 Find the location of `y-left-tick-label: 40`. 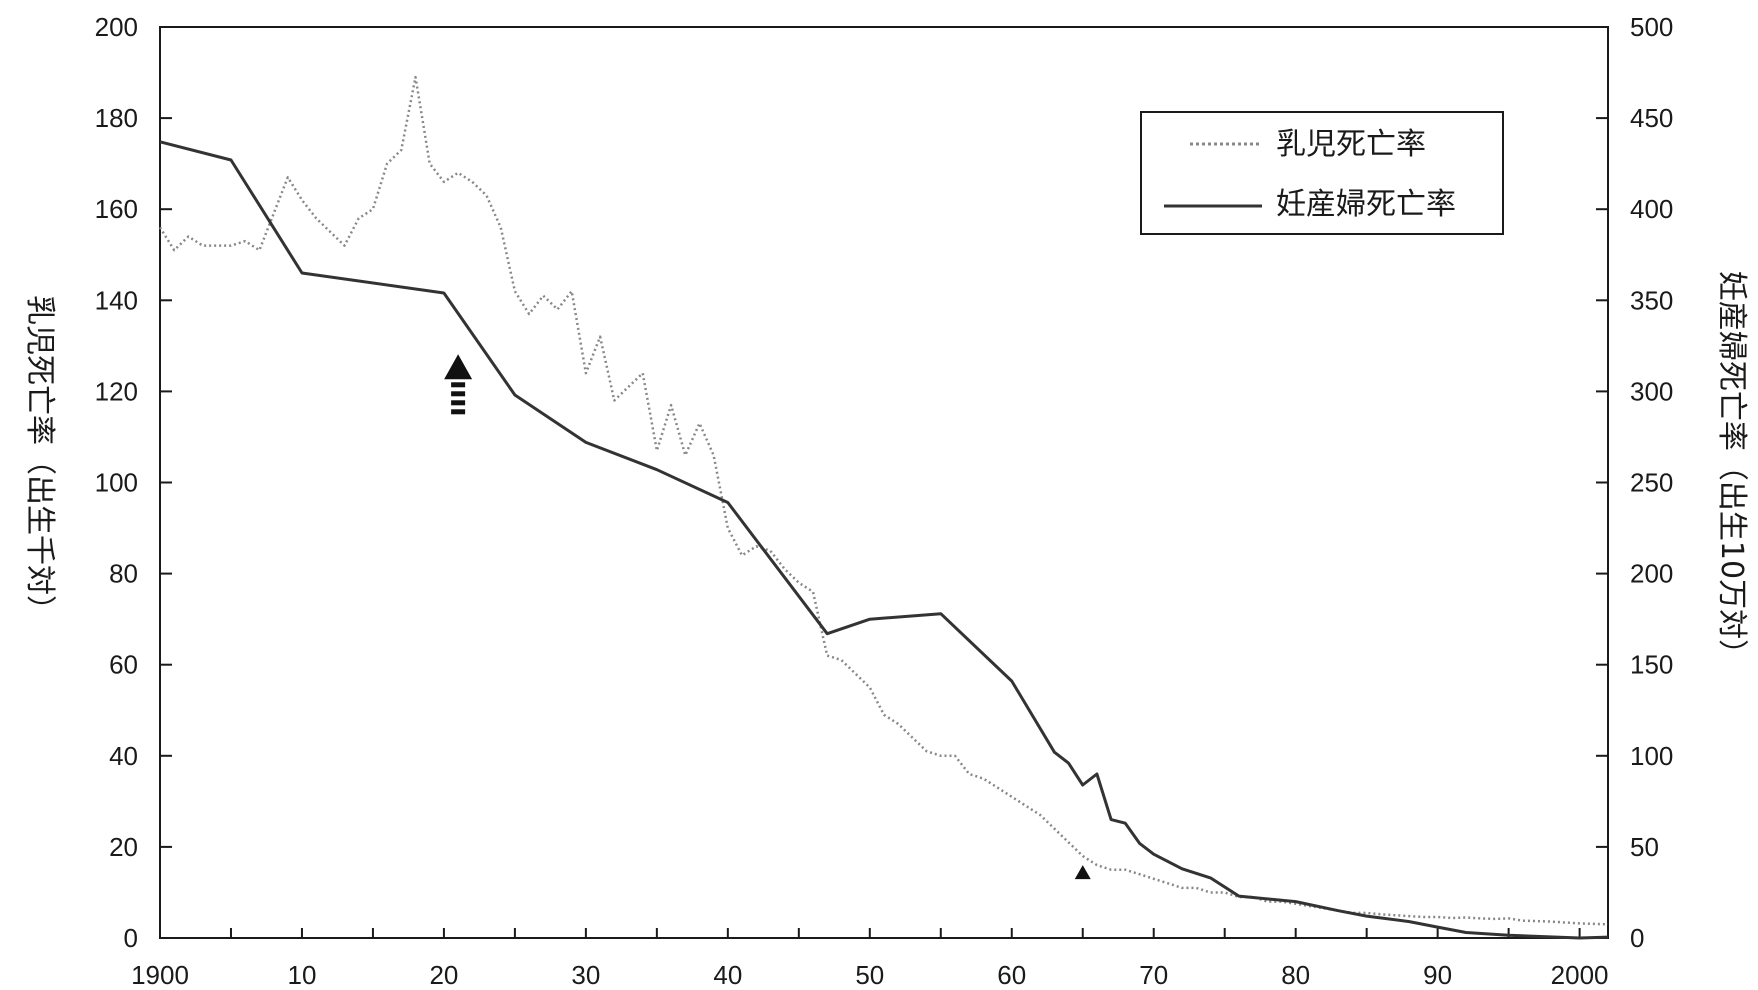

y-left-tick-label: 40 is located at coordinates (123, 756).